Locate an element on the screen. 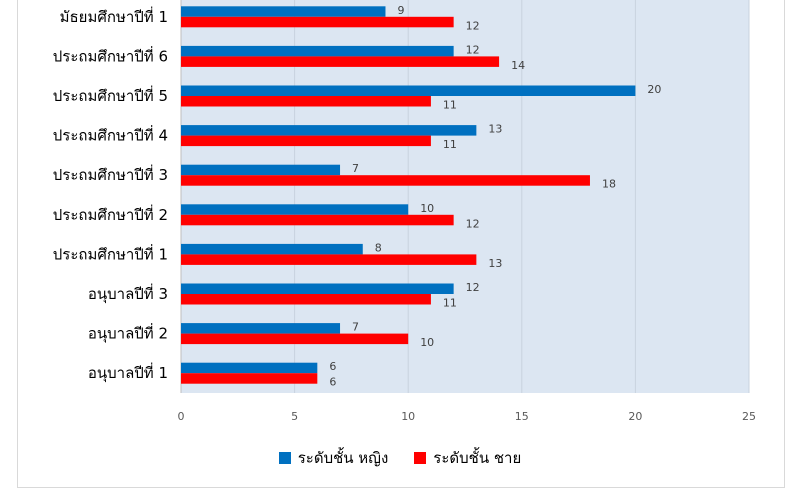 This screenshot has width=800, height=500. data-label-male: 6 is located at coordinates (332, 382).